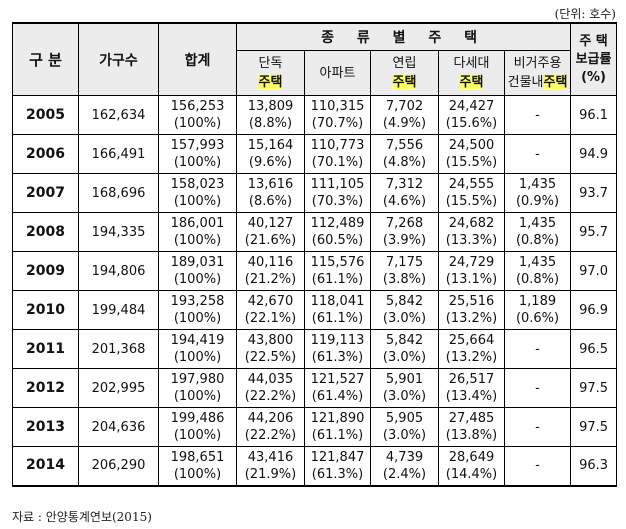 The width and height of the screenshot is (626, 529). Describe the element at coordinates (118, 115) in the screenshot. I see `cell-households: 162,634` at that location.